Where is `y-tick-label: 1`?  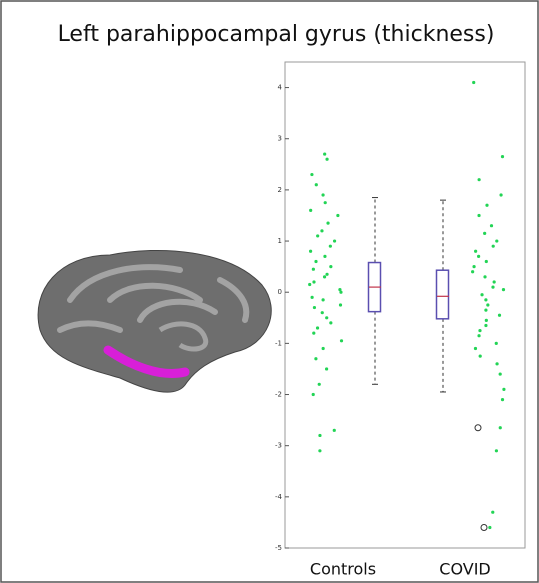
y-tick-label: 1 is located at coordinates (280, 241).